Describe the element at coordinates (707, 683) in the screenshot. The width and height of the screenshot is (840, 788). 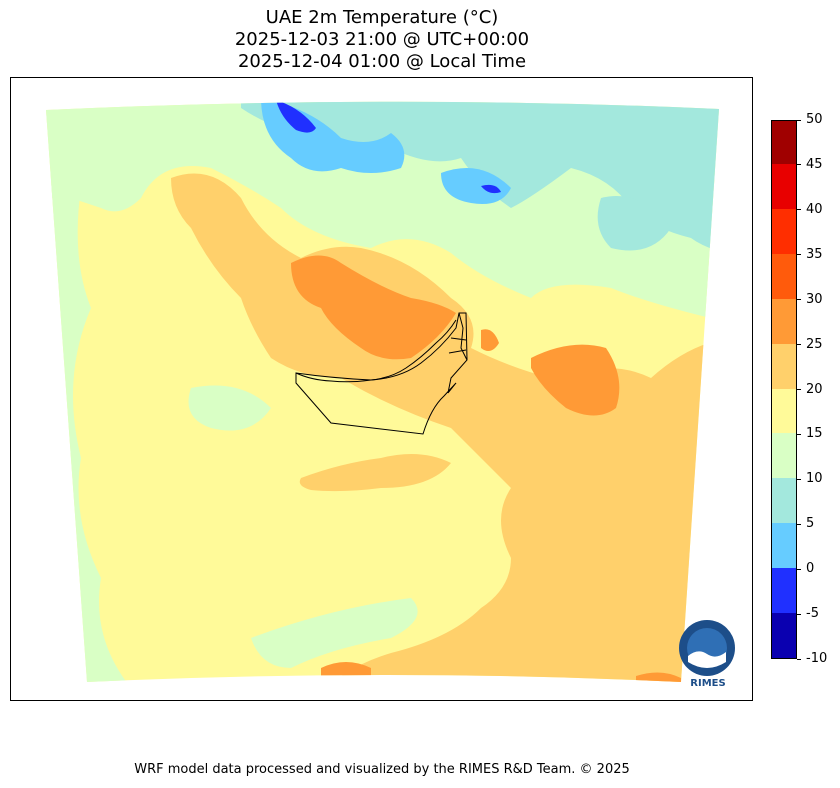
I see `logo-label: RIMES` at that location.